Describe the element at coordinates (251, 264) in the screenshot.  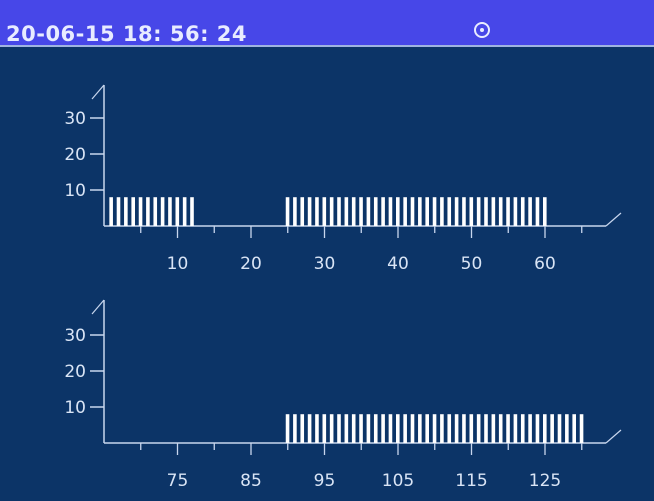
I see `x-tick-label: 20` at that location.